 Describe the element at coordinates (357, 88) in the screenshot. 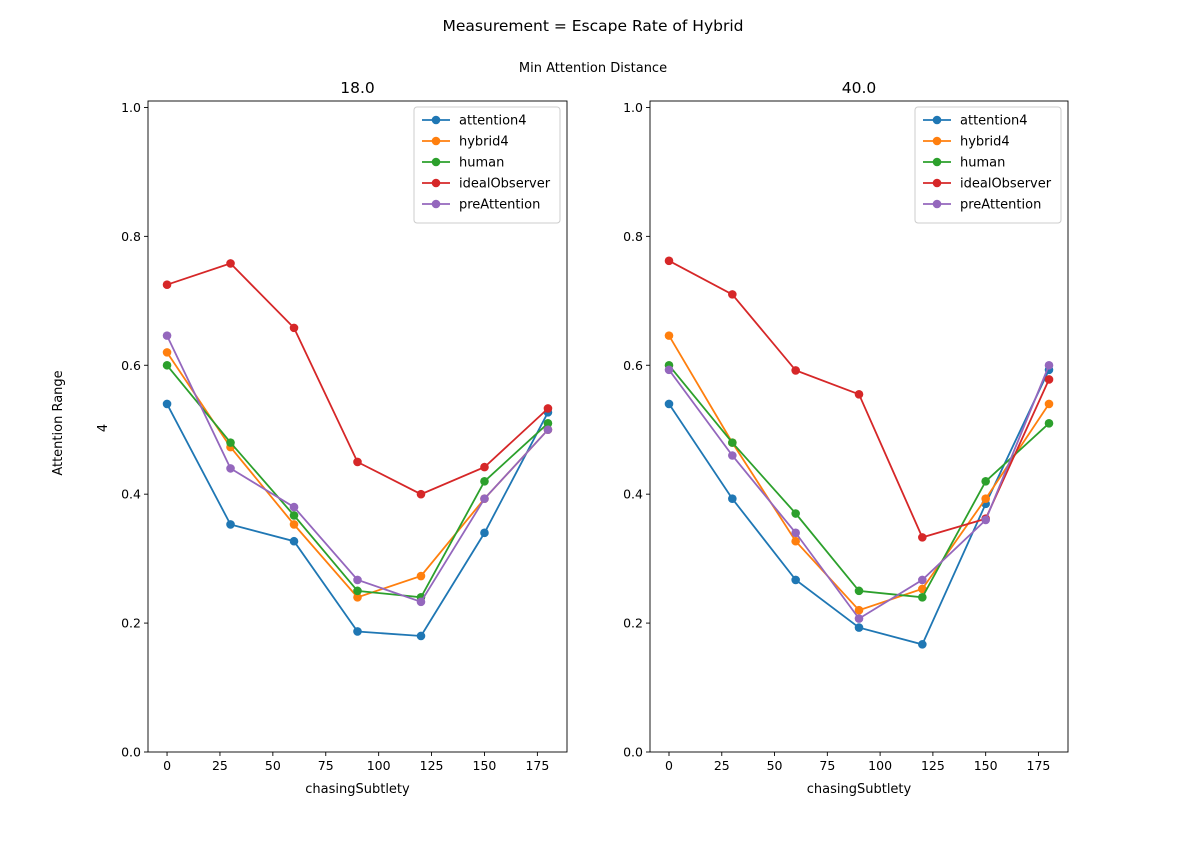

I see `panel-title: 18.0` at that location.